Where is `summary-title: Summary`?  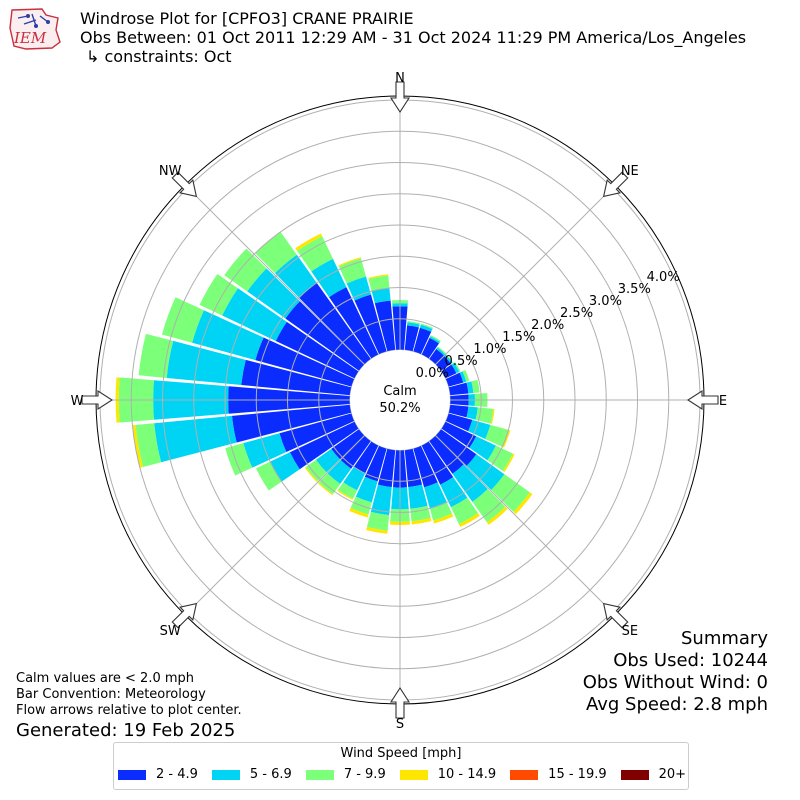 summary-title: Summary is located at coordinates (724, 638).